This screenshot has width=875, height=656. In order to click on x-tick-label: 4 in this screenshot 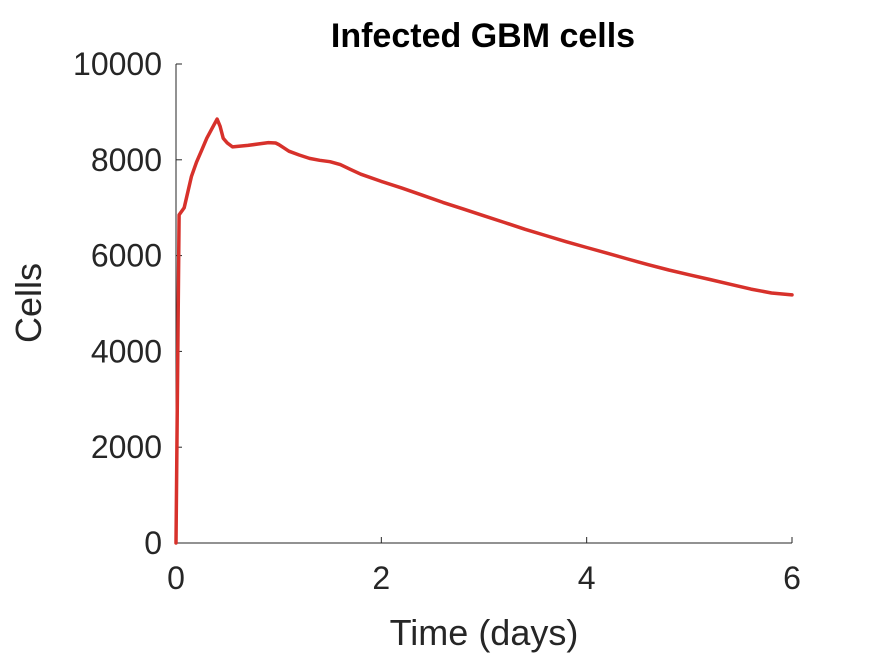, I will do `click(587, 578)`.